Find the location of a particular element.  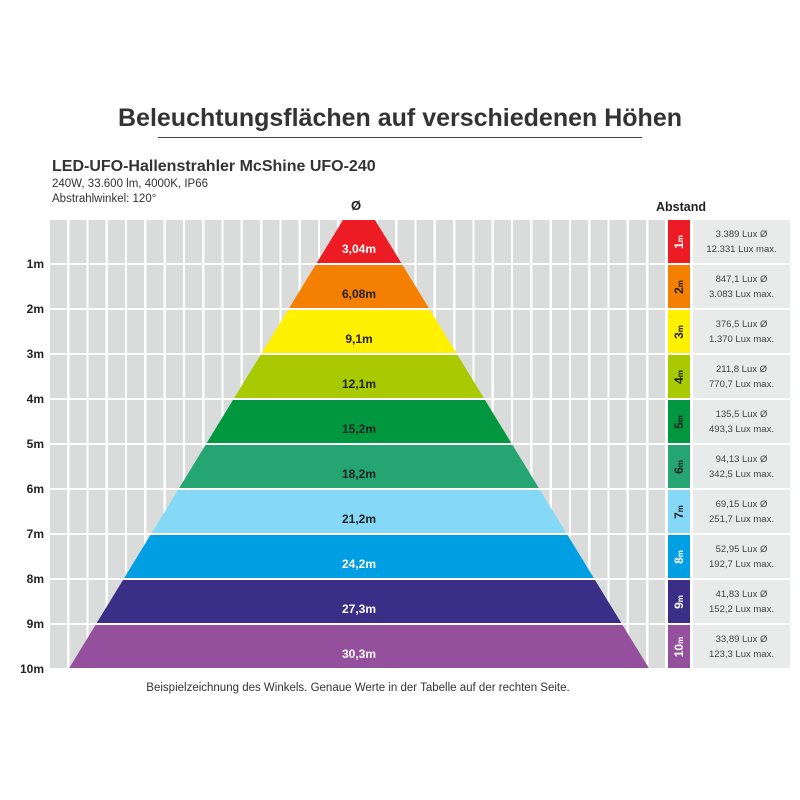

lux-max: 3.083 Lux max. is located at coordinates (741, 294).